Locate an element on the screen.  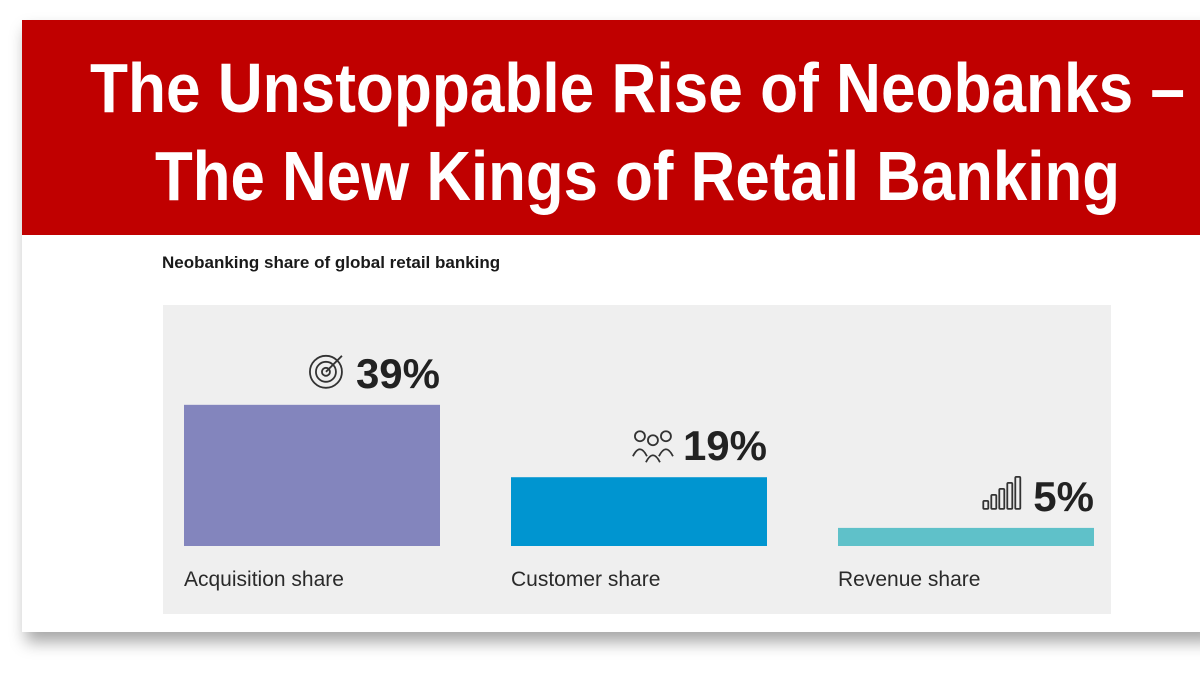
icon-ring is located at coordinates (326, 371).